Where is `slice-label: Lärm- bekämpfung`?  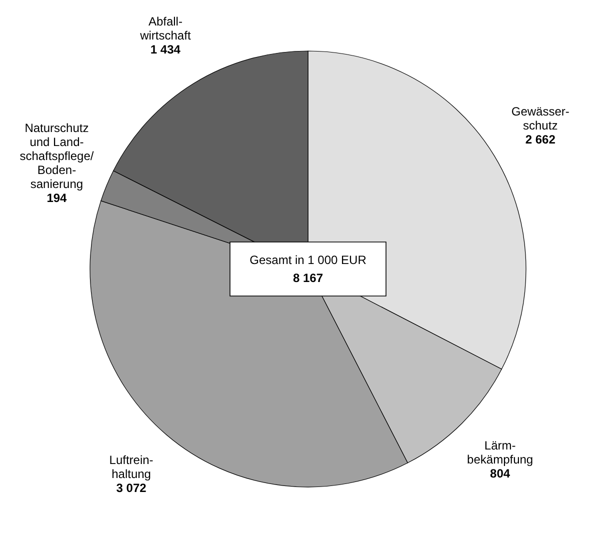
slice-label: Lärm- bekämpfung is located at coordinates (500, 452).